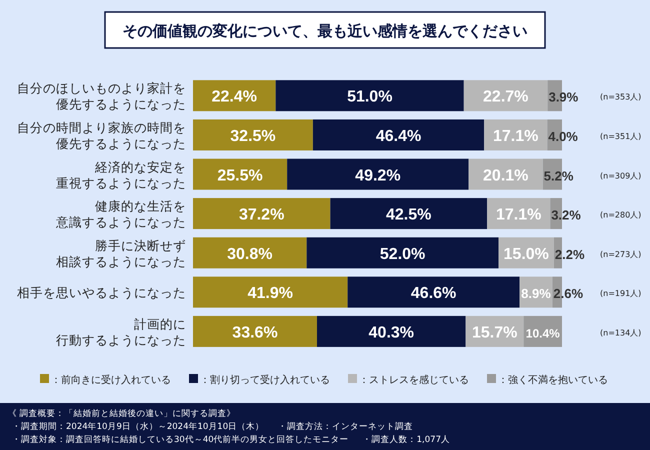 Image resolution: width=650 pixels, height=450 pixels. I want to click on legend-label: ：前向きに受け入れている, so click(111, 380).